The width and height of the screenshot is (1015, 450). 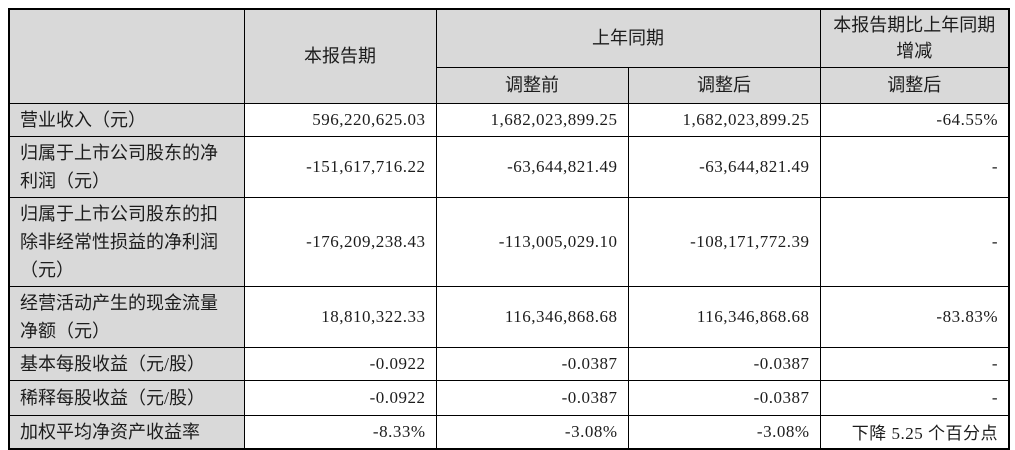 What do you see at coordinates (126, 397) in the screenshot?
I see `row-label: 稀释每股收益（元/股）` at bounding box center [126, 397].